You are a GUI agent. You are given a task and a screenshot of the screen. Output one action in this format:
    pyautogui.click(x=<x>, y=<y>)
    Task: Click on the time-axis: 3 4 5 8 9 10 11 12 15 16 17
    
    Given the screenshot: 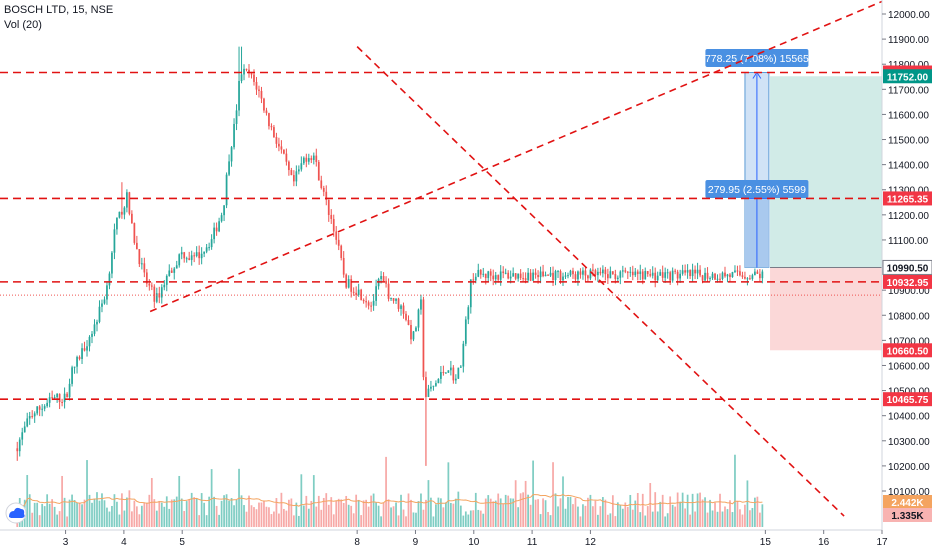 What is the action you would take?
    pyautogui.click(x=444, y=538)
    